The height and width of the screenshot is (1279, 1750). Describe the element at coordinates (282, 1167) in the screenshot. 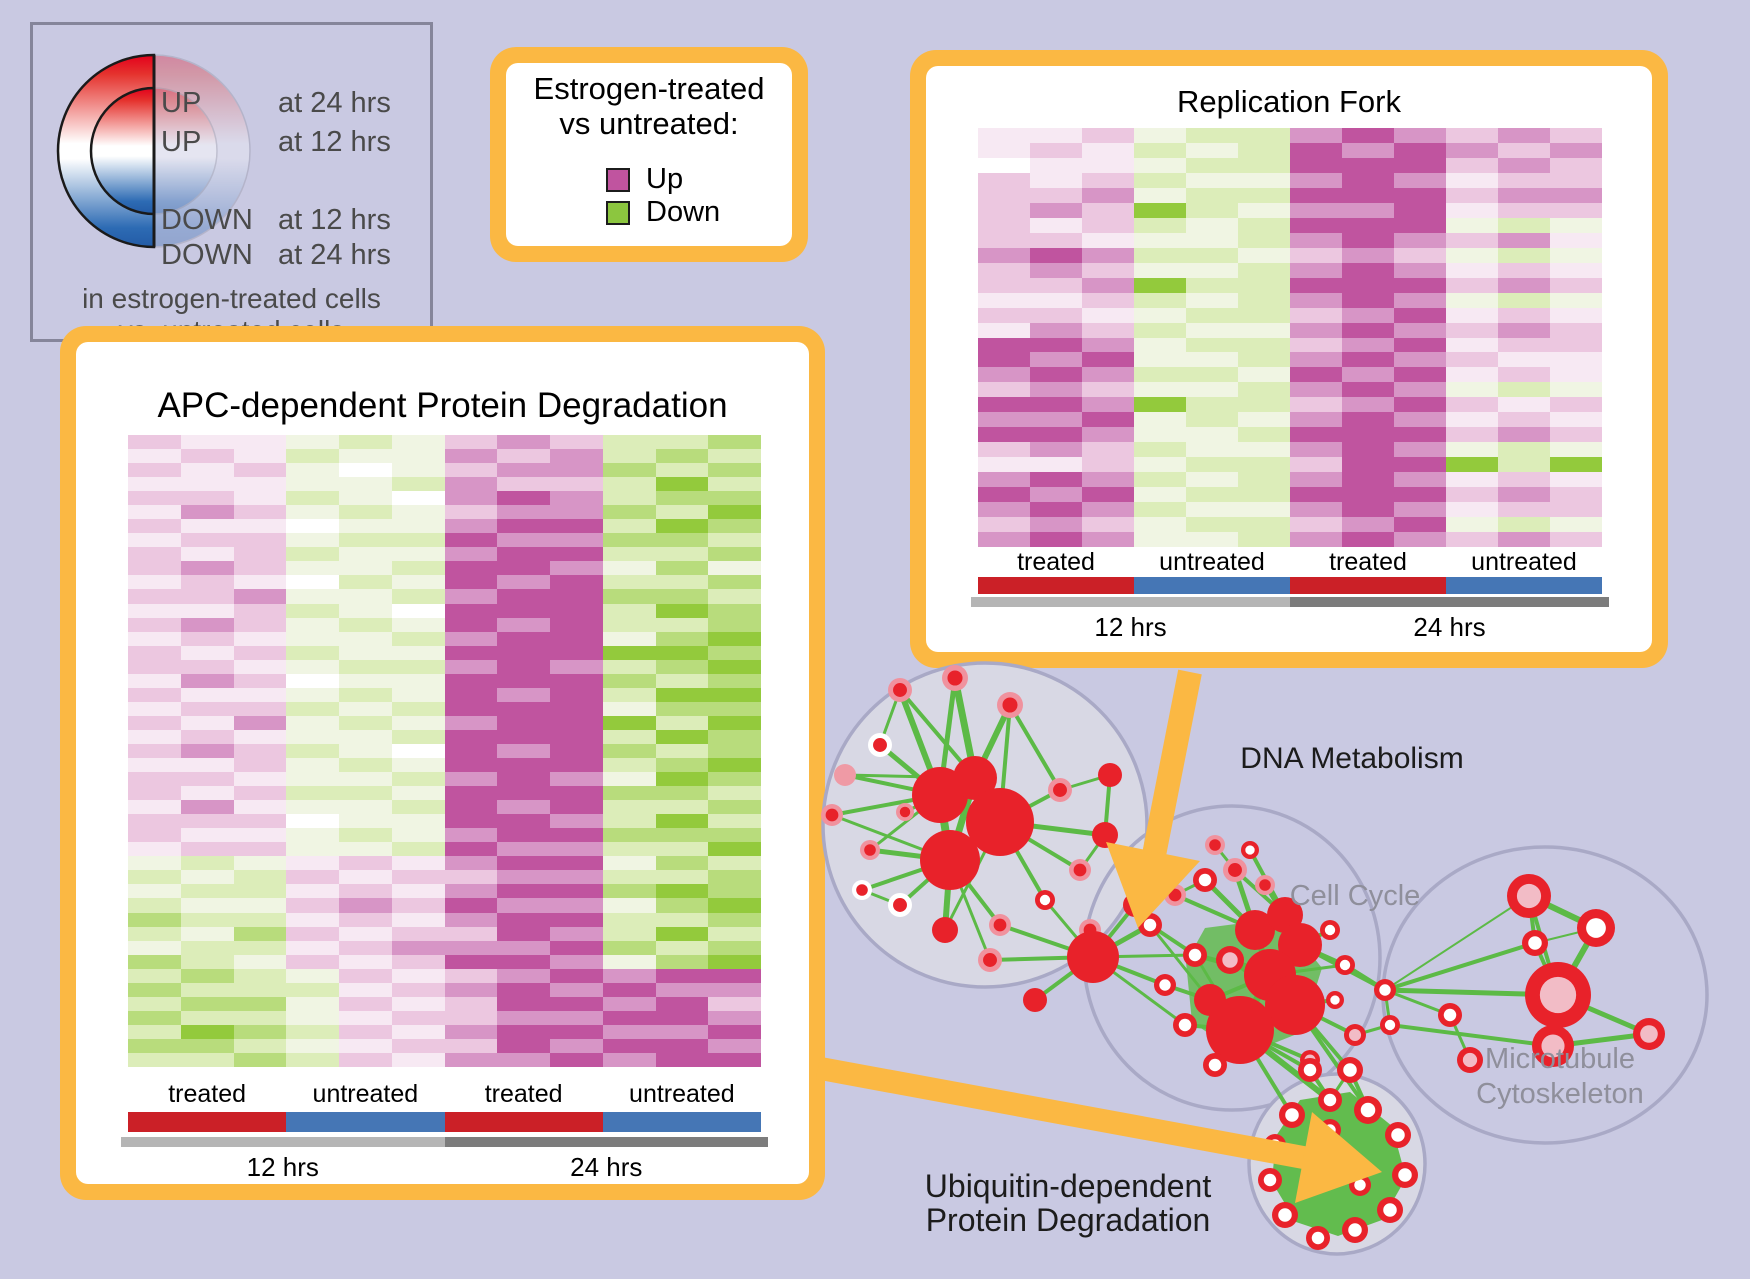

I see `apc-12hrs-label: 12 hrs` at that location.